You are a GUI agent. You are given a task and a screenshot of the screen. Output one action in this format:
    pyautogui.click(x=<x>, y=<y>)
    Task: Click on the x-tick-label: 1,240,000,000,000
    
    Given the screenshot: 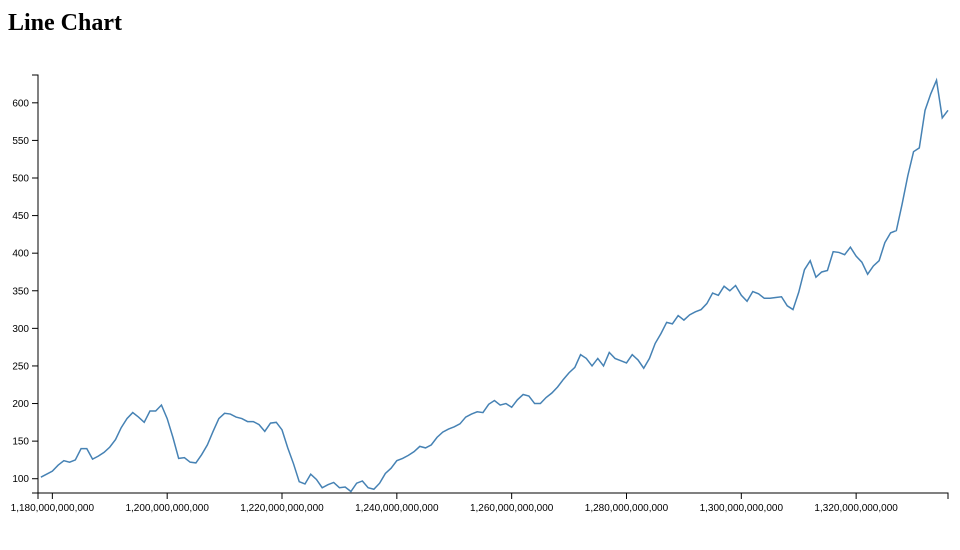 What is the action you would take?
    pyautogui.click(x=397, y=508)
    